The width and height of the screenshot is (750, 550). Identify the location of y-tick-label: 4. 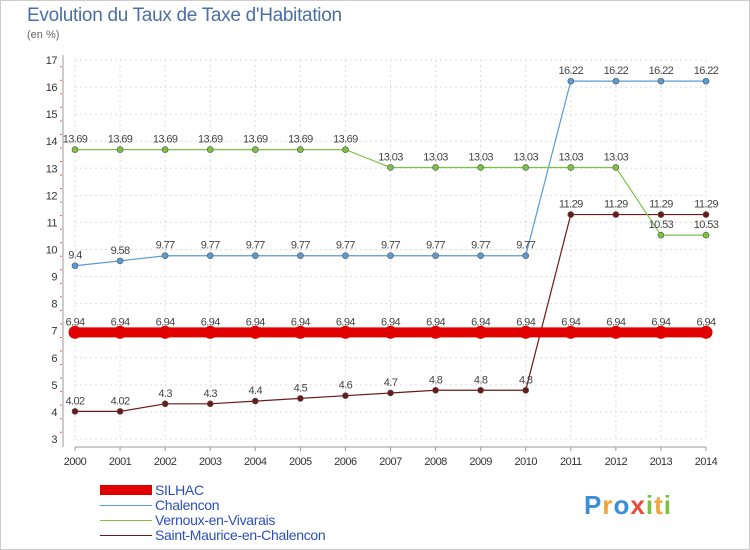
(54, 413).